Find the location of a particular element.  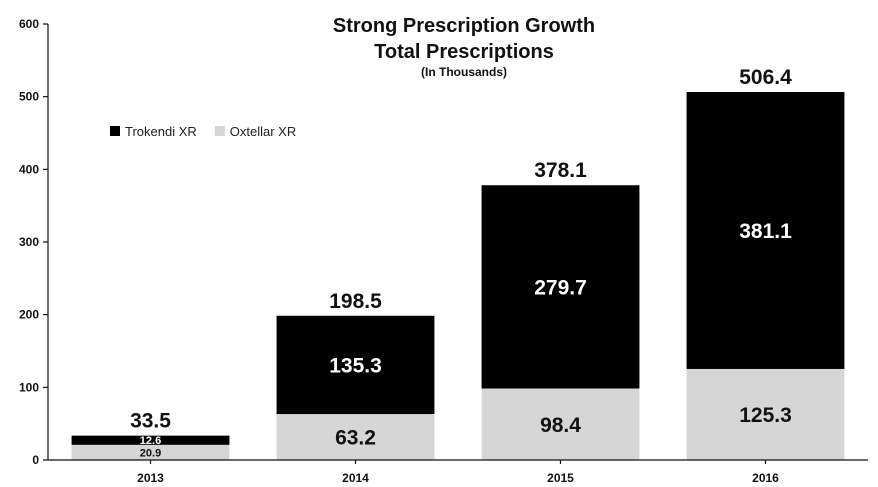

legend-swatch-trokendi-xr is located at coordinates (115, 131).